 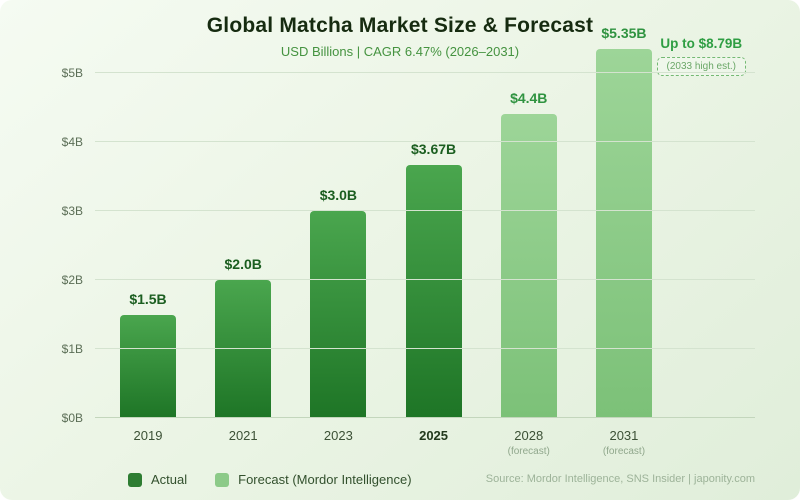 I want to click on bar-group-2028: $4.4B 2028 (forecast), so click(x=529, y=273).